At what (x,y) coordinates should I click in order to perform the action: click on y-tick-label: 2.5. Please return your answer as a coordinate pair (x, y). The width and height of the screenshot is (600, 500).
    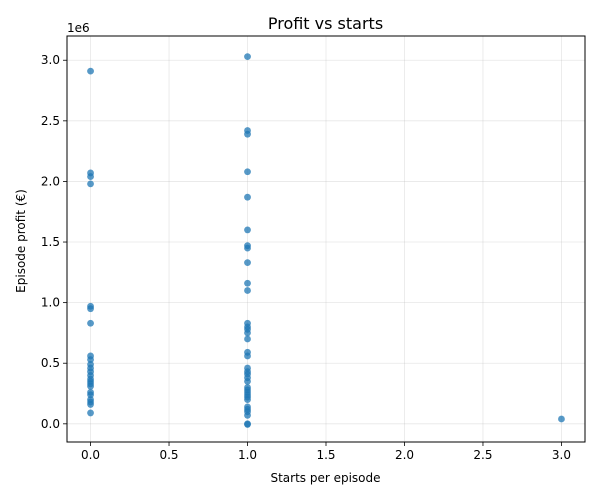
    Looking at the image, I should click on (50, 121).